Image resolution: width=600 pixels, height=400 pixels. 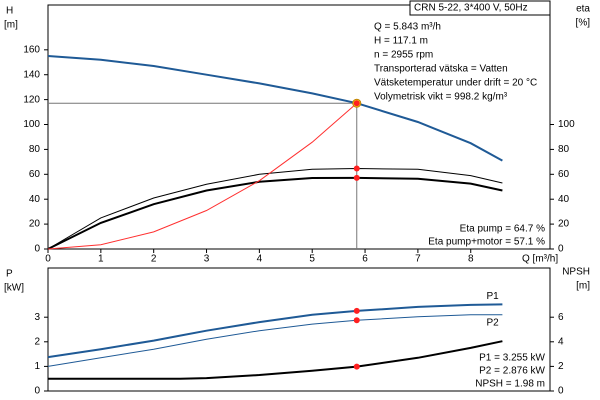 I want to click on y2-axis-unit: [%], so click(x=583, y=23).